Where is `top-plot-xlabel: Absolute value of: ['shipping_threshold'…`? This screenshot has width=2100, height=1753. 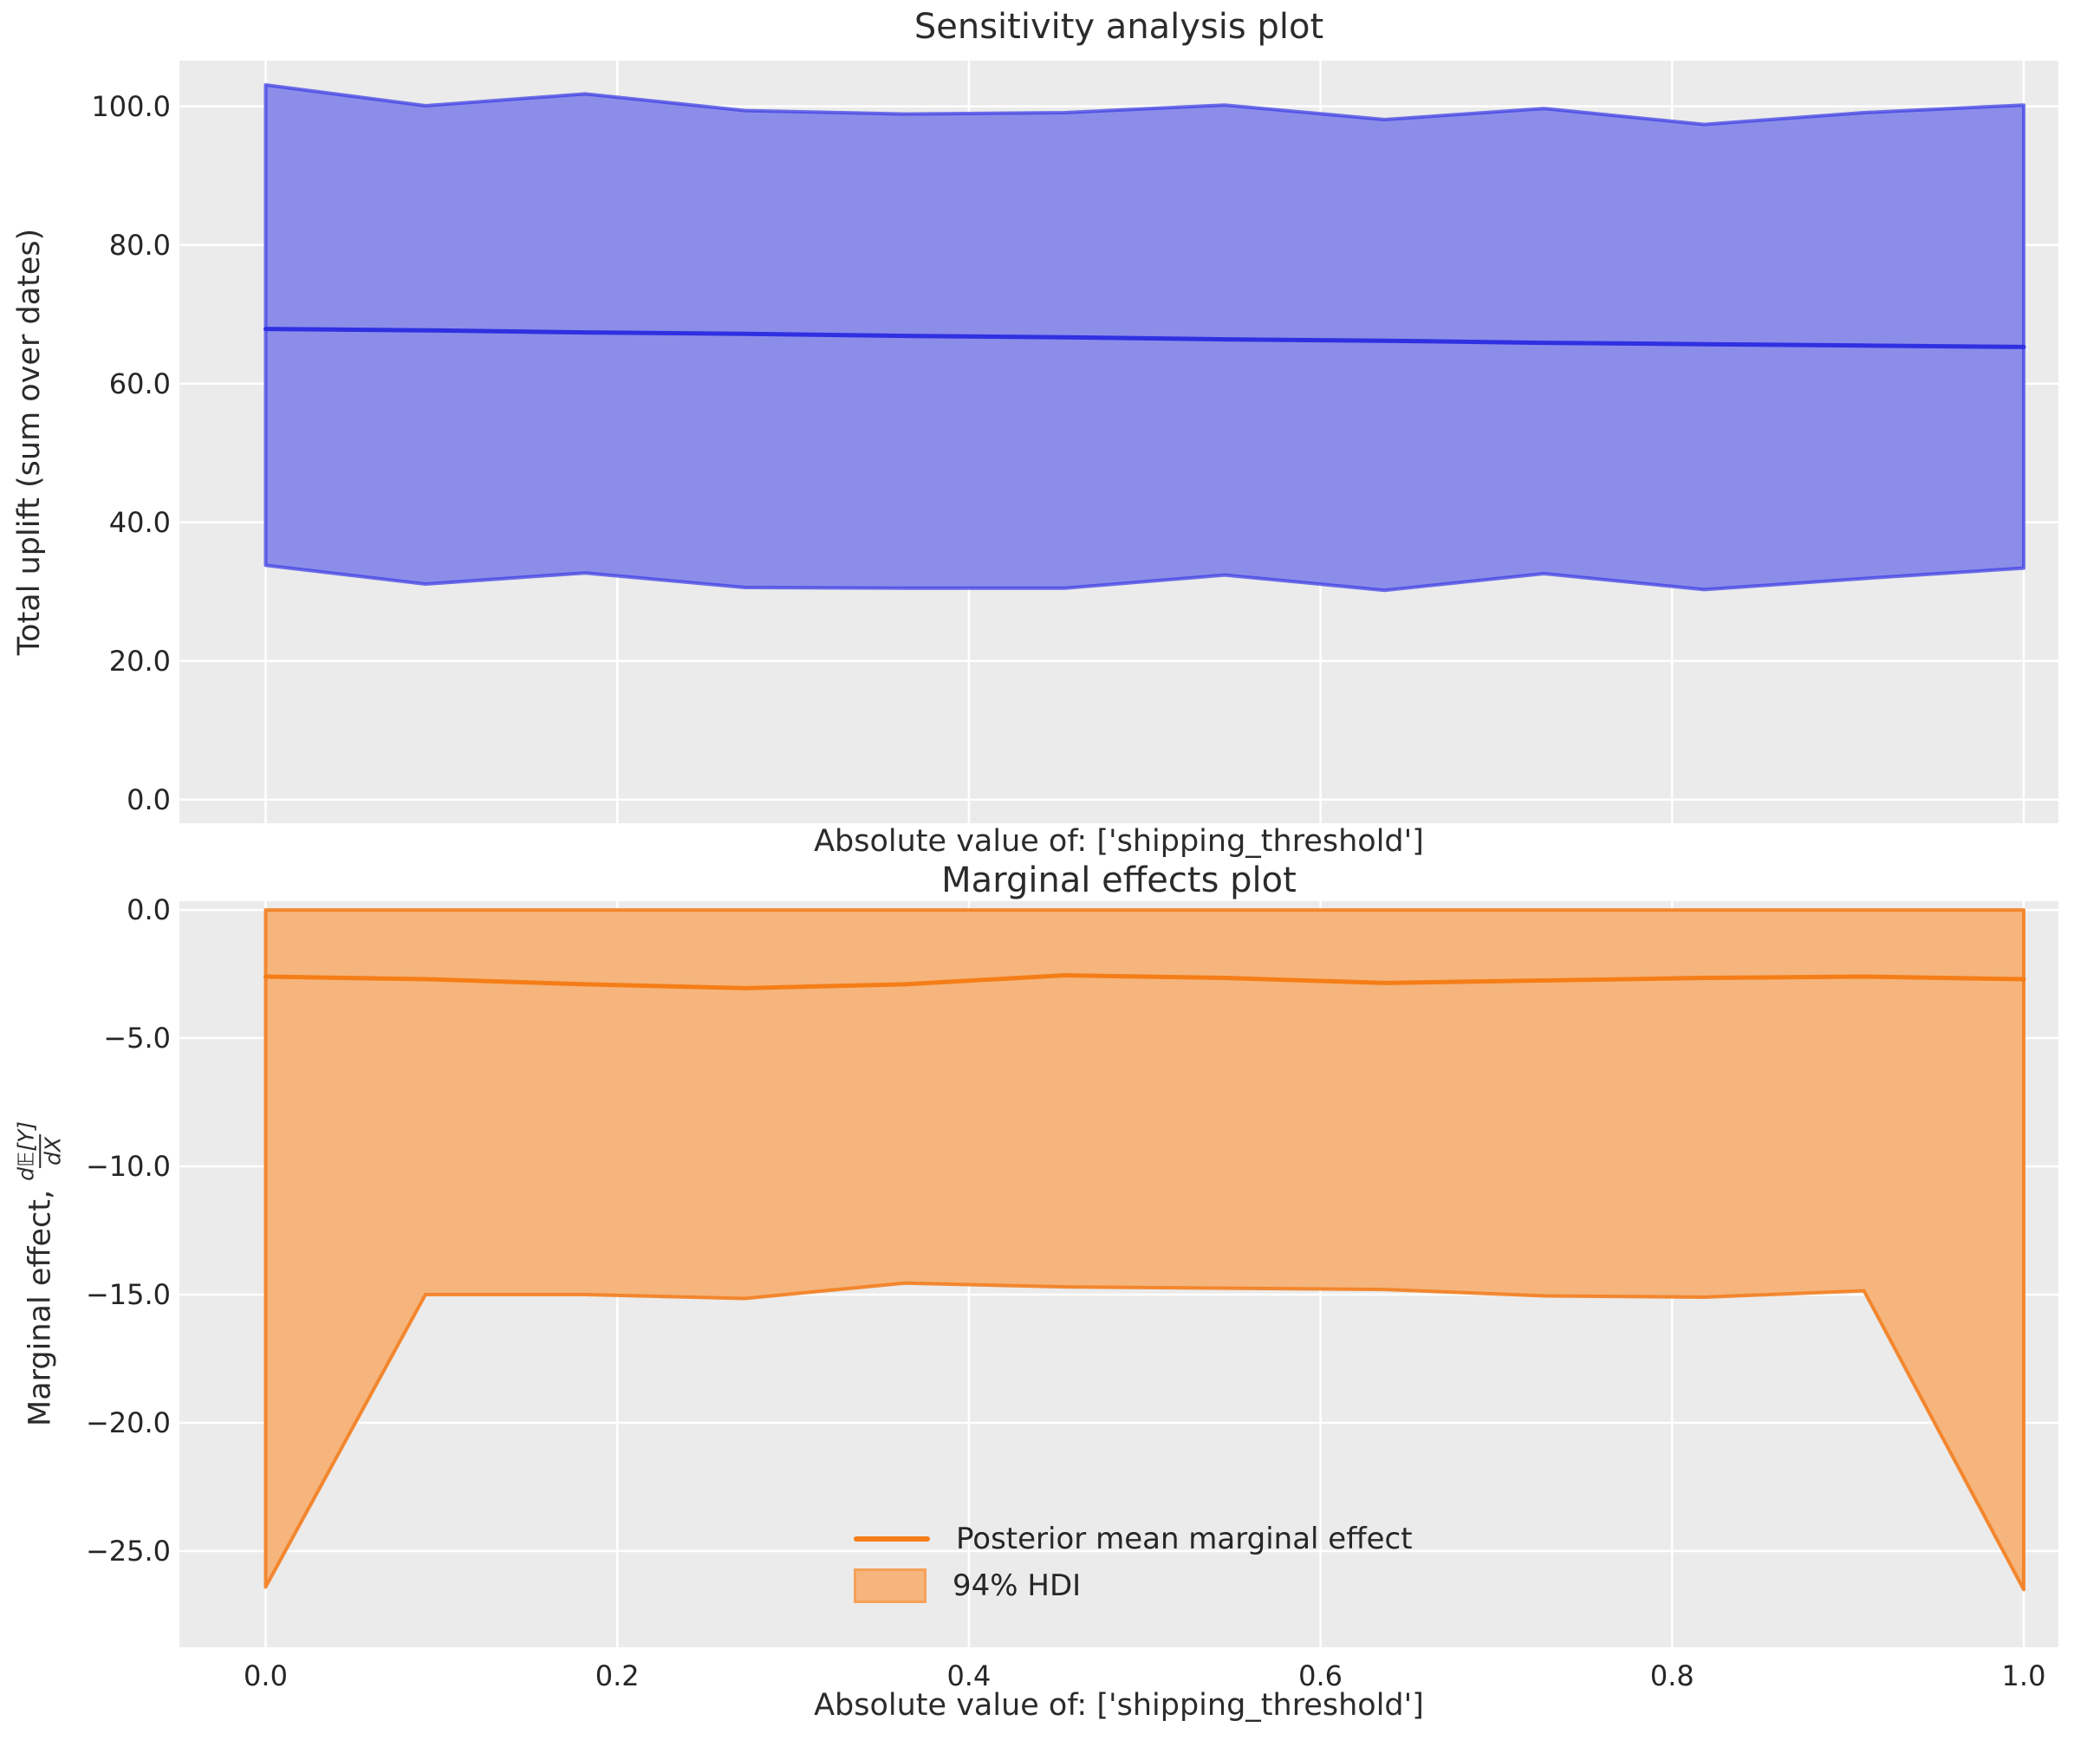
top-plot-xlabel: Absolute value of: ['shipping_threshold'… is located at coordinates (1119, 842).